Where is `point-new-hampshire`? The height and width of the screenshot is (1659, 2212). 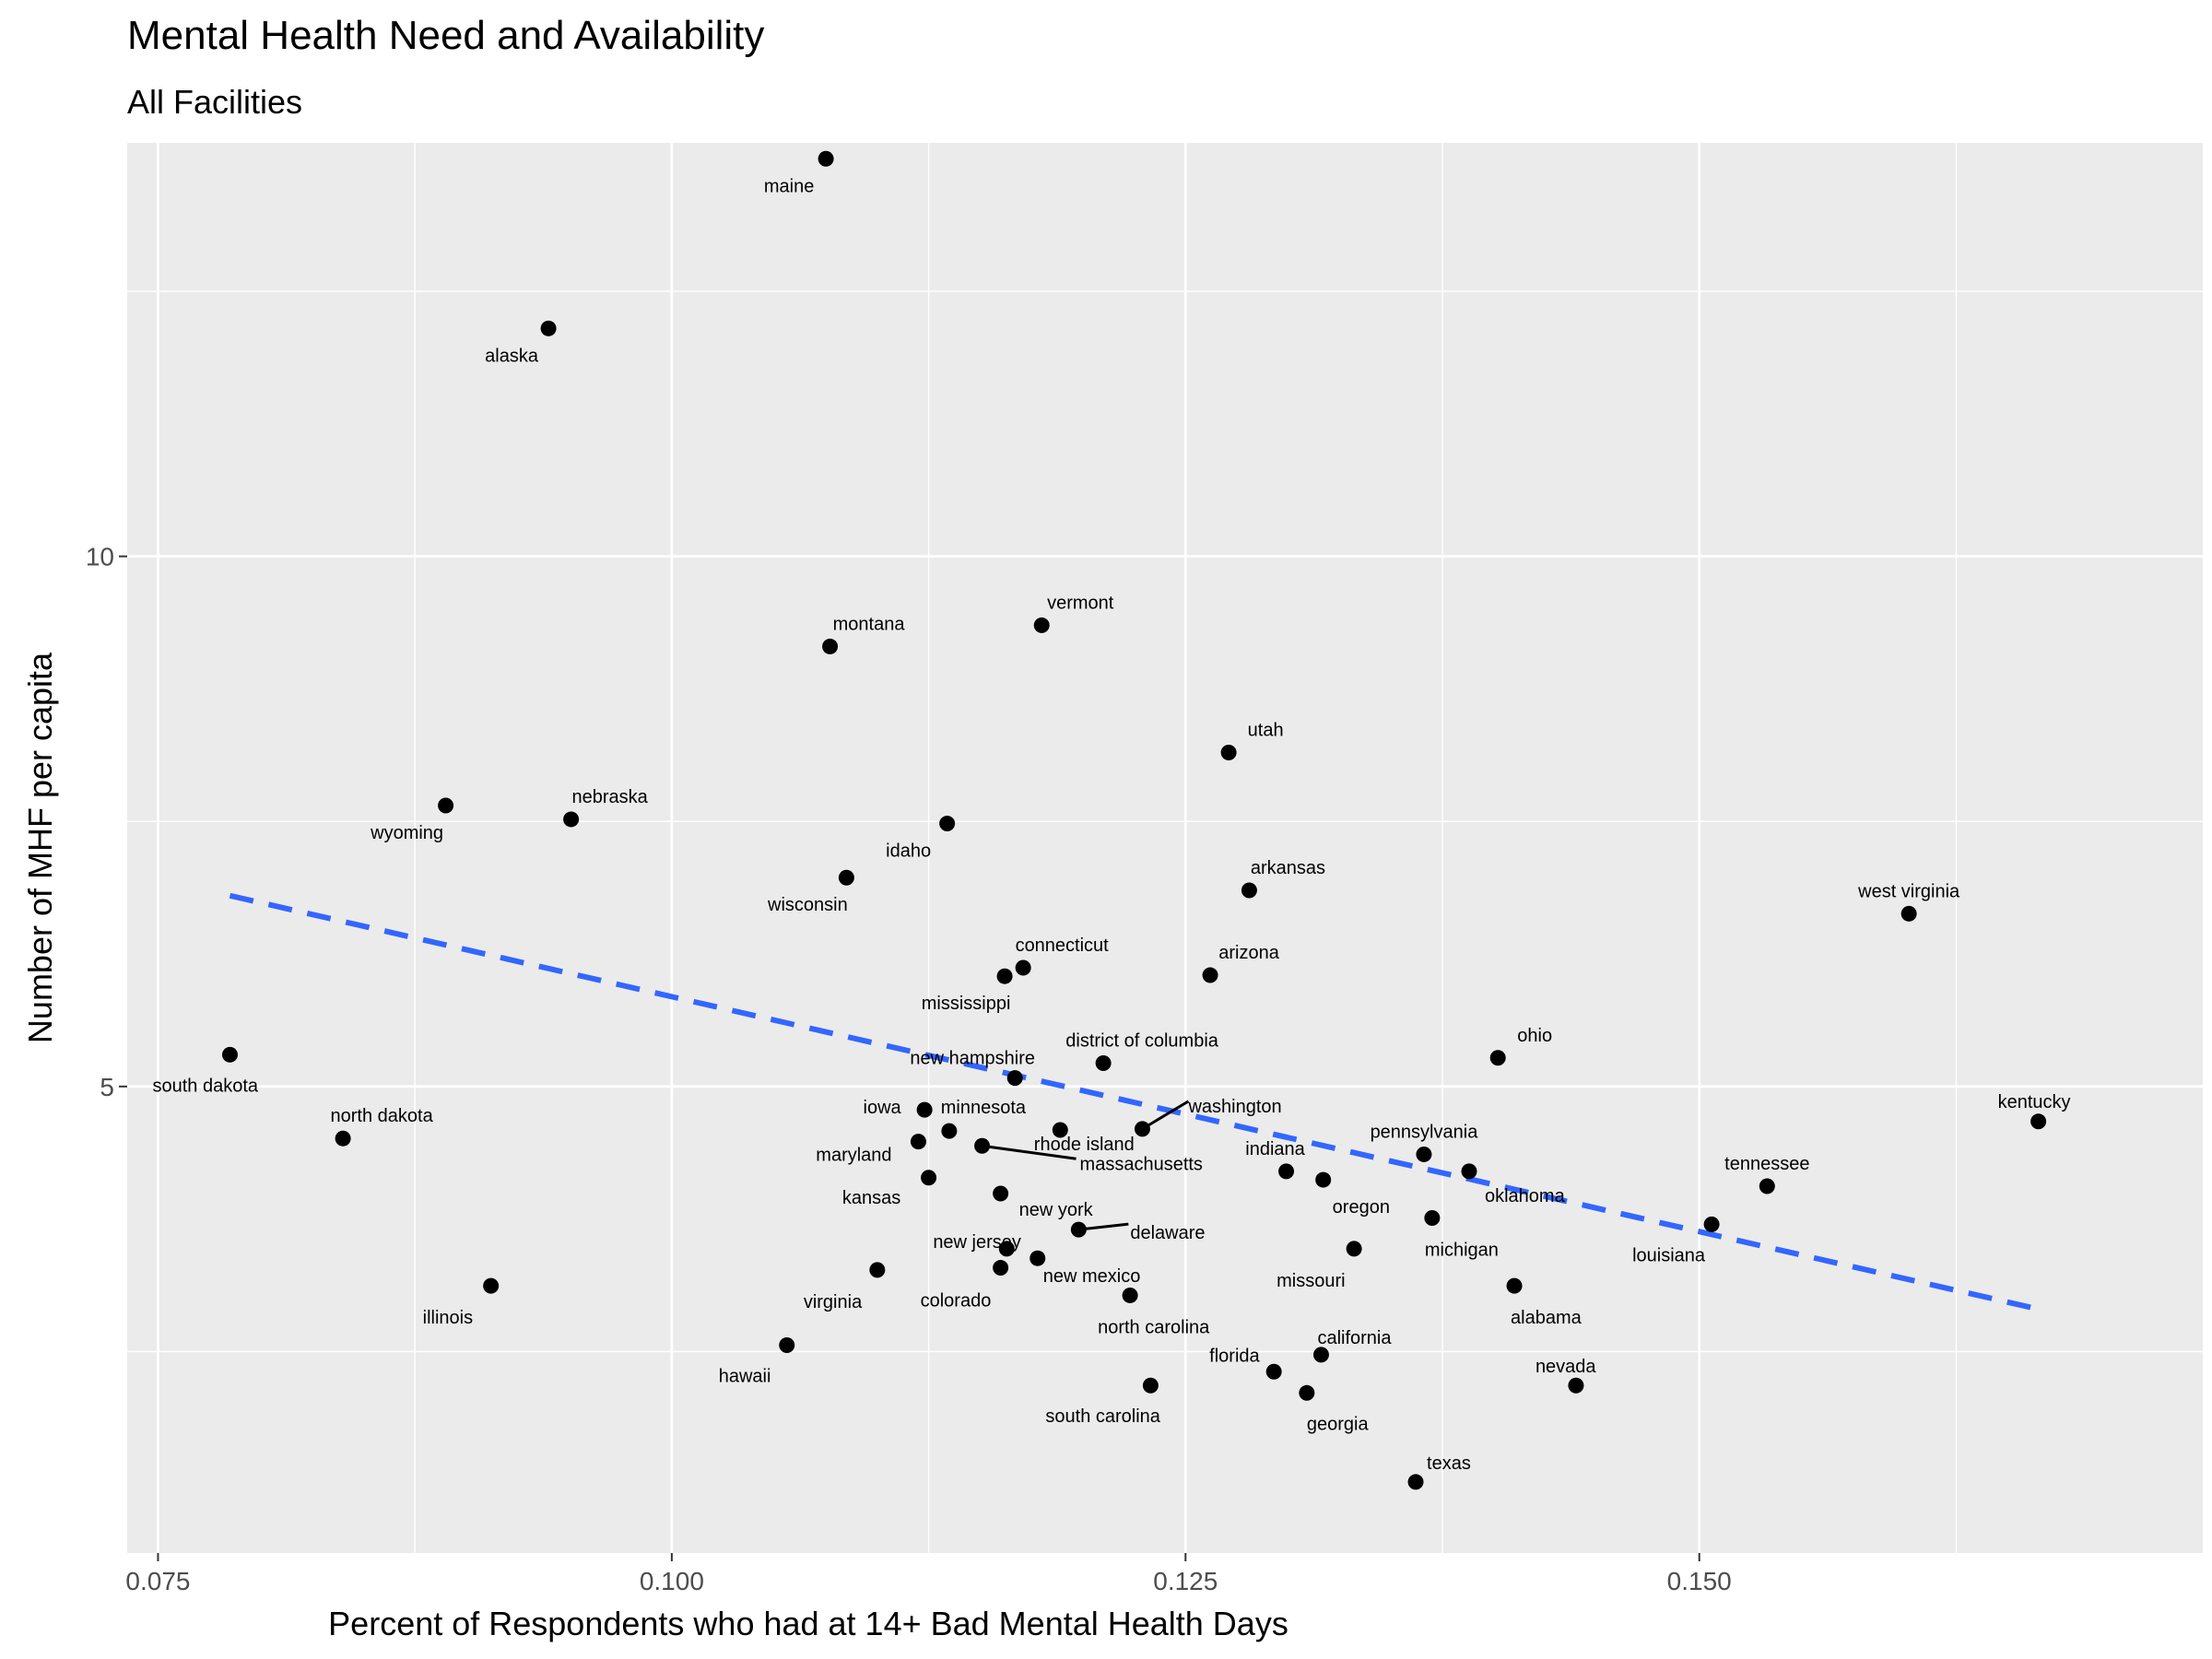 point-new-hampshire is located at coordinates (1014, 1078).